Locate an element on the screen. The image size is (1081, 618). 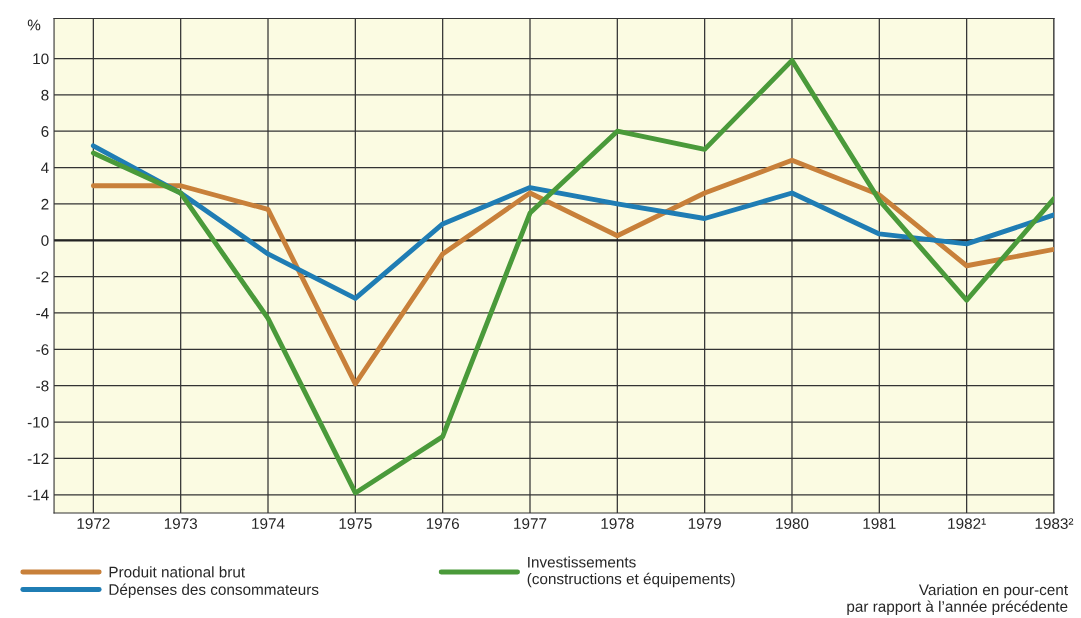
text: Variation en pour-cent par rapport à l’année précédente is located at coordinates (957, 599).